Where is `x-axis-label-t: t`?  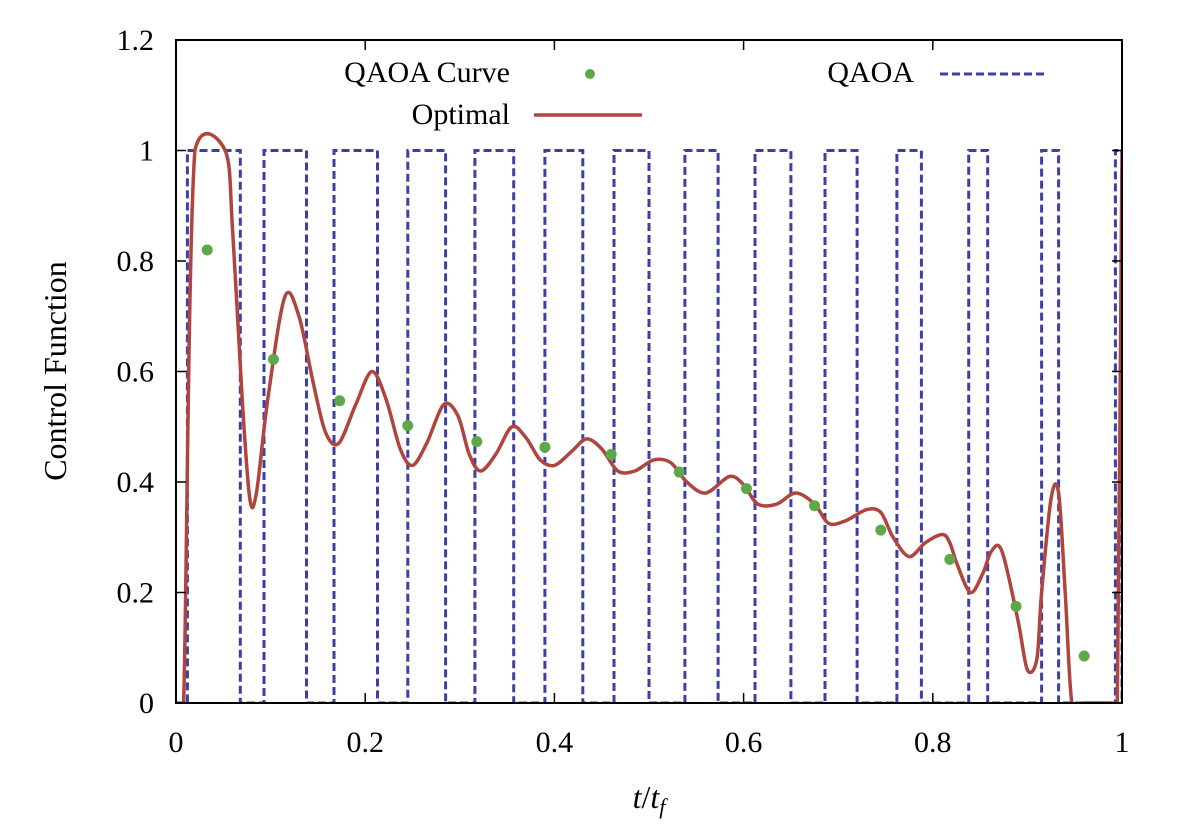
x-axis-label-t: t is located at coordinates (638, 797).